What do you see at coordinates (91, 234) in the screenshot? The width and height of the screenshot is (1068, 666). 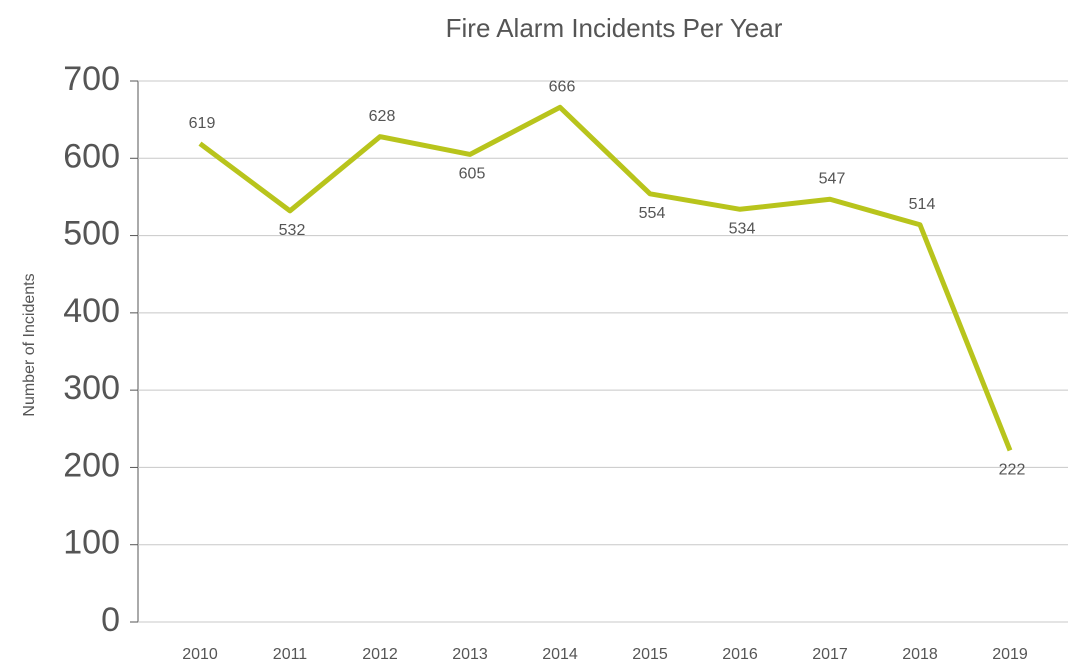 I see `y-tick-label: 500` at bounding box center [91, 234].